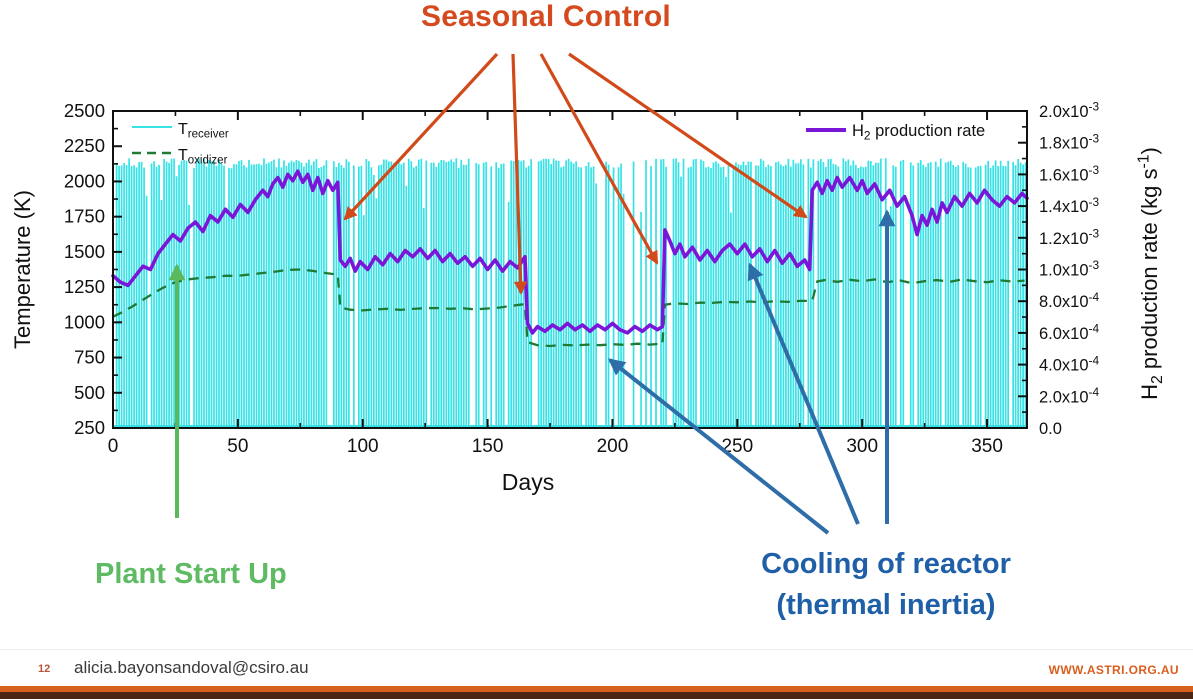  What do you see at coordinates (84, 286) in the screenshot?
I see `svg-text: 1250` at bounding box center [84, 286].